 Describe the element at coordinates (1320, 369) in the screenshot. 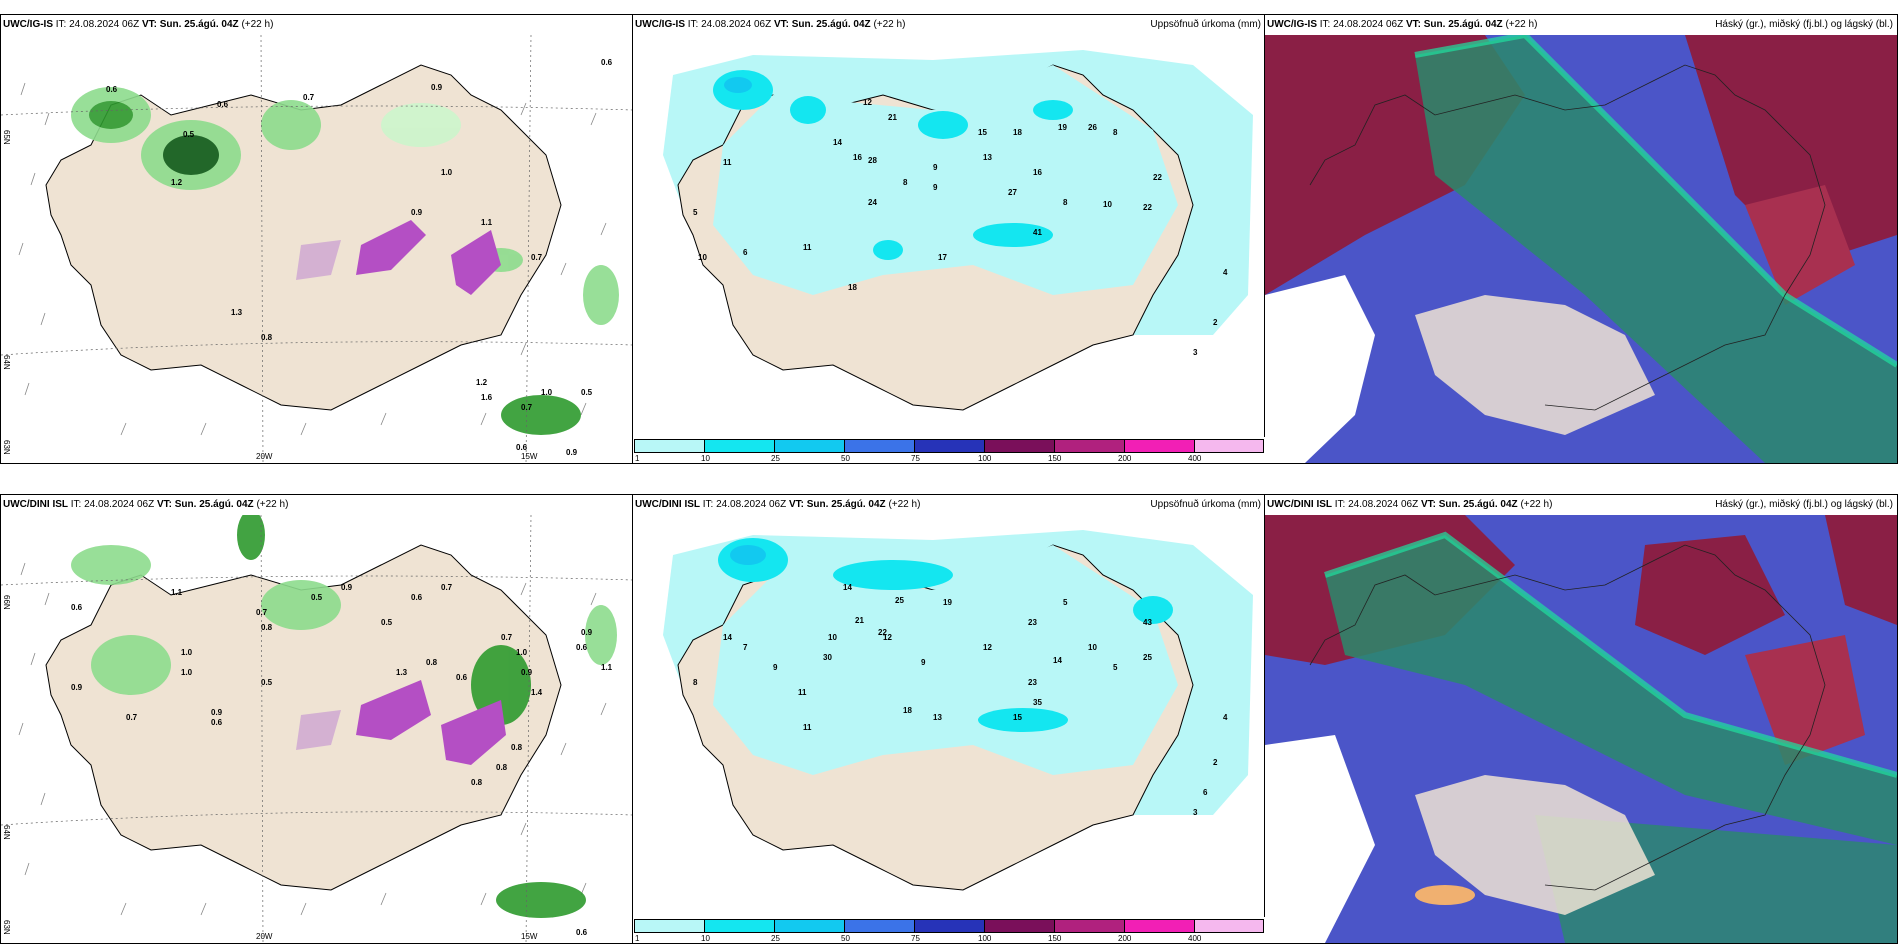

I see `clear-area` at that location.